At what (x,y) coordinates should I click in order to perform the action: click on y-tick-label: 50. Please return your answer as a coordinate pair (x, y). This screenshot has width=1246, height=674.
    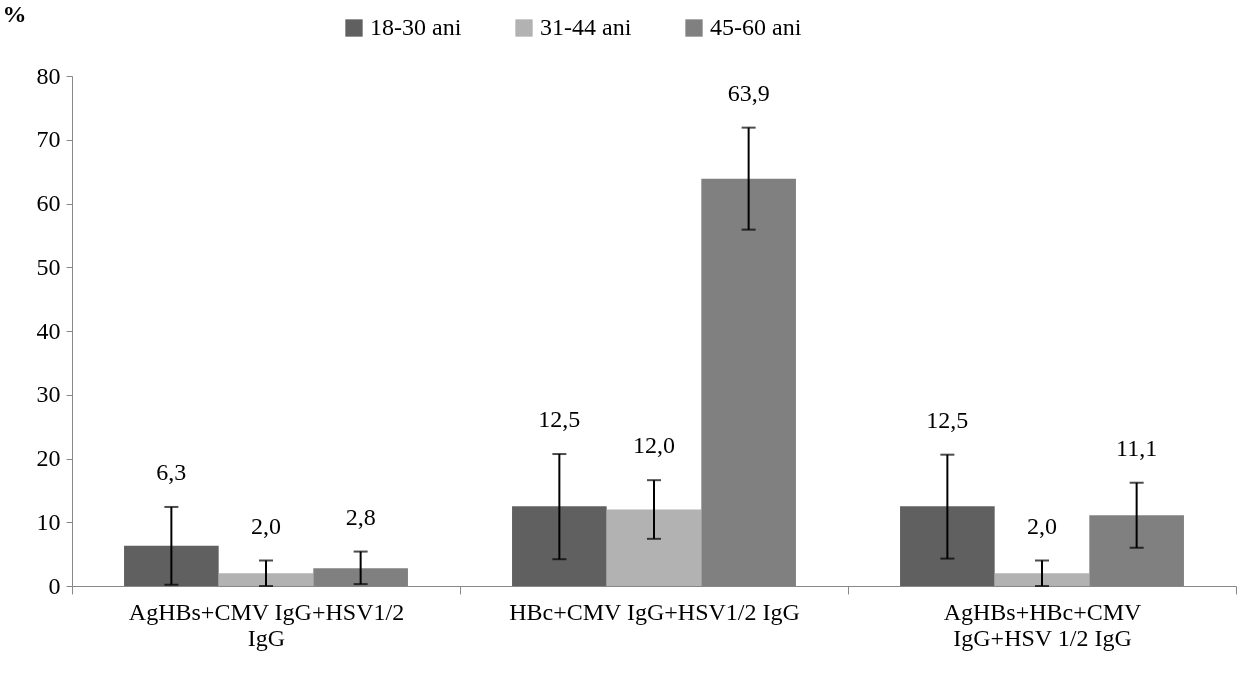
    Looking at the image, I should click on (48, 266).